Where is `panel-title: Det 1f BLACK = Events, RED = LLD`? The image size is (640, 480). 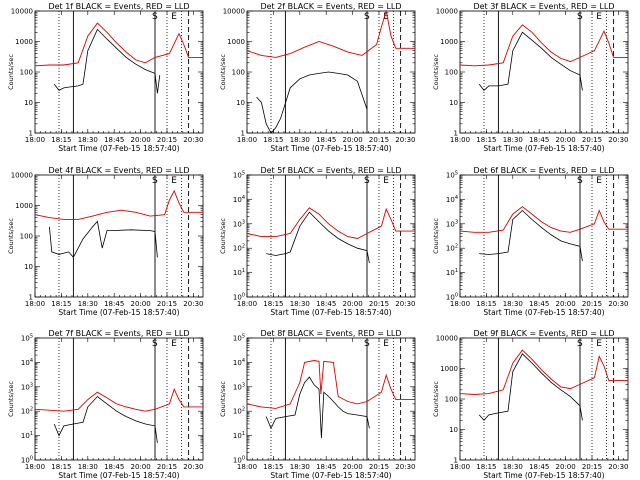
panel-title: Det 1f BLACK = Events, RED = LLD is located at coordinates (118, 6).